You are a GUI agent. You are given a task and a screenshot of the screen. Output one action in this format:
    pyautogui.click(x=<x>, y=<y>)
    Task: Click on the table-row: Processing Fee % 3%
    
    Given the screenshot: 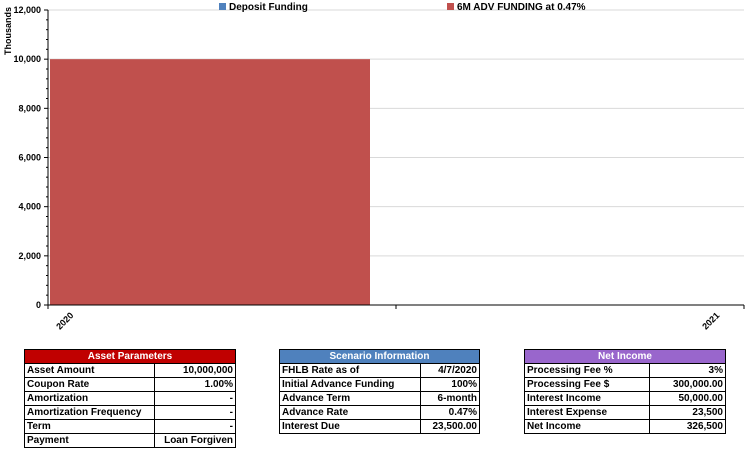 What is the action you would take?
    pyautogui.click(x=624, y=370)
    